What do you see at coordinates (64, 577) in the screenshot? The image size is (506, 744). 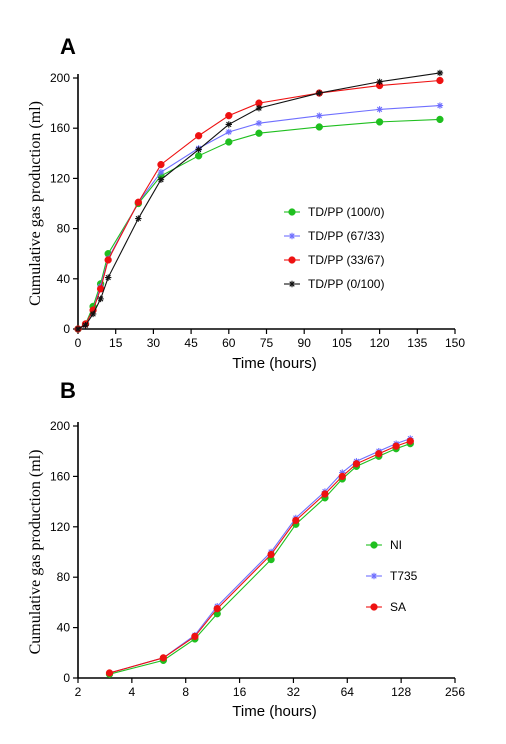 I see `y-tick-label: 80` at bounding box center [64, 577].